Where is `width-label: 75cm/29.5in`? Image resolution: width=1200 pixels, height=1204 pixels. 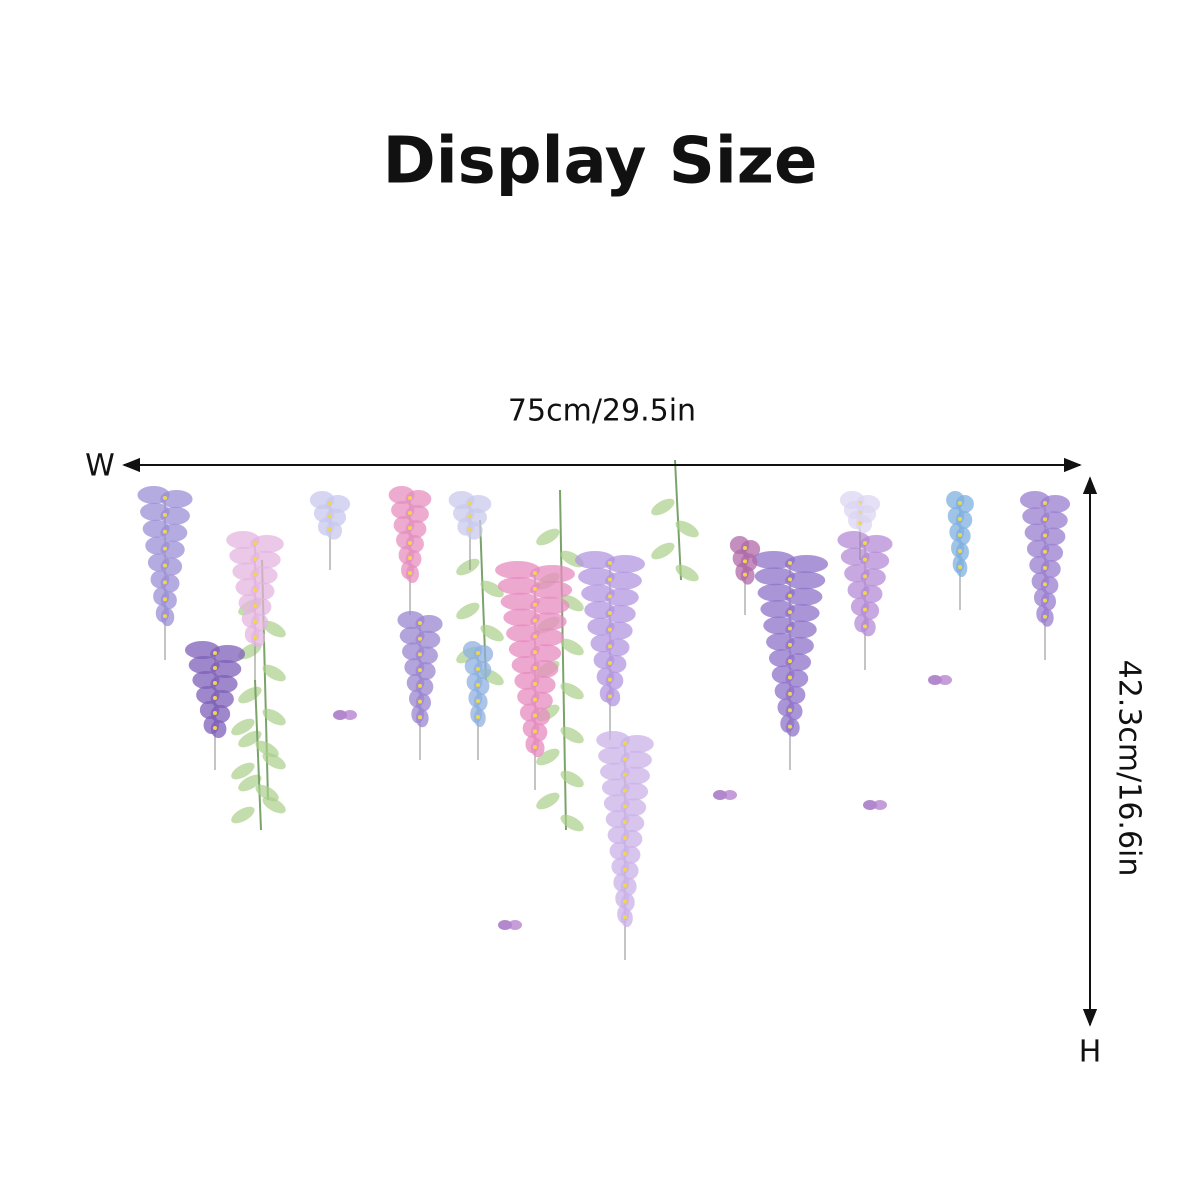 width-label: 75cm/29.5in is located at coordinates (602, 411).